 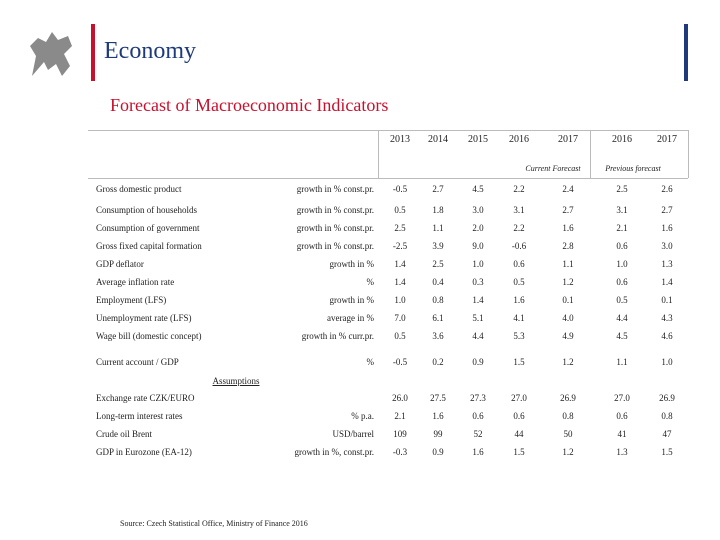 What do you see at coordinates (438, 282) in the screenshot?
I see `cell: 0.4` at bounding box center [438, 282].